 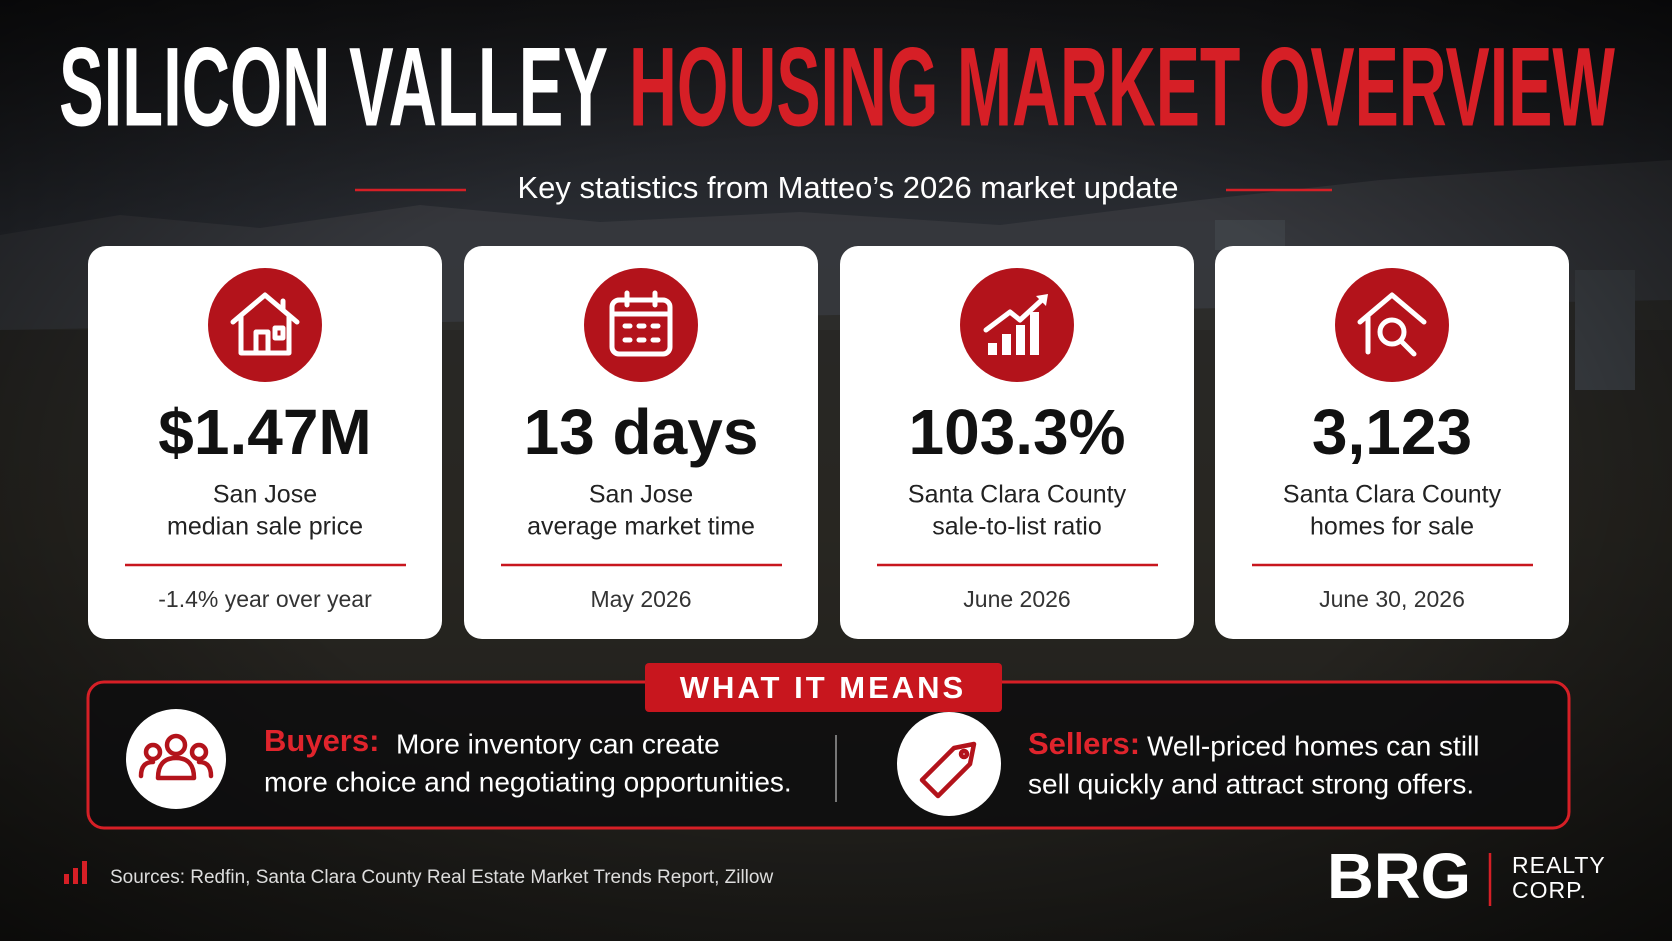 I want to click on tag-icon, so click(x=948, y=770).